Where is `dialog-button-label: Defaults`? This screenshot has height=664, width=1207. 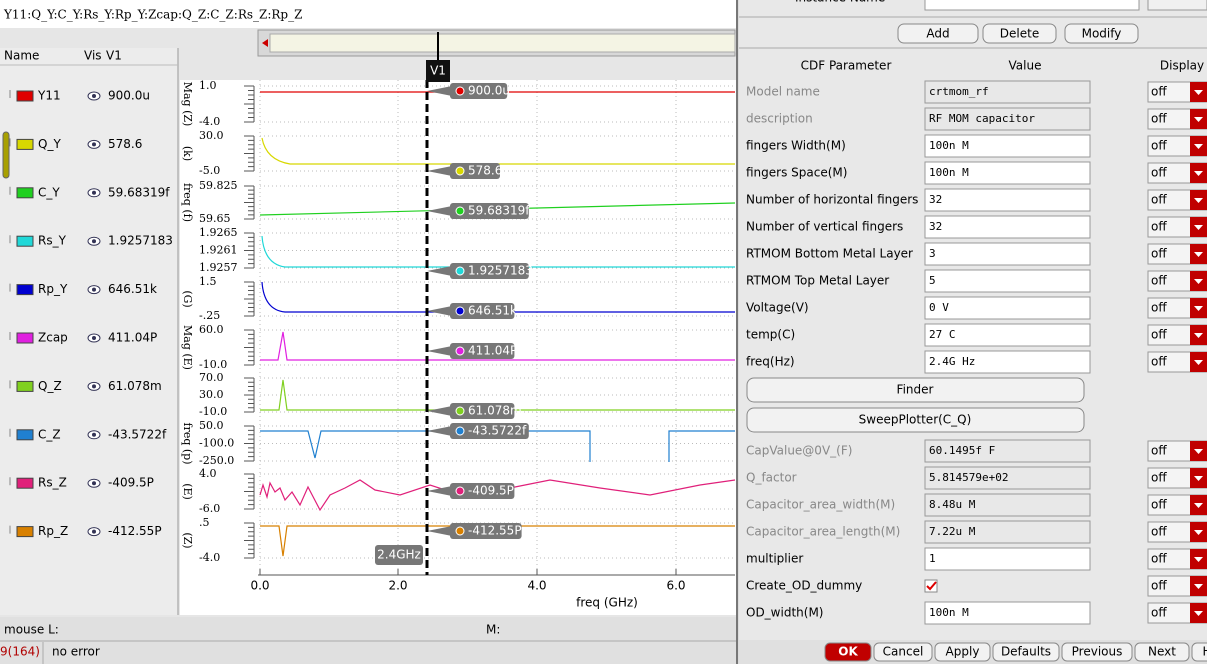 dialog-button-label: Defaults is located at coordinates (1026, 652).